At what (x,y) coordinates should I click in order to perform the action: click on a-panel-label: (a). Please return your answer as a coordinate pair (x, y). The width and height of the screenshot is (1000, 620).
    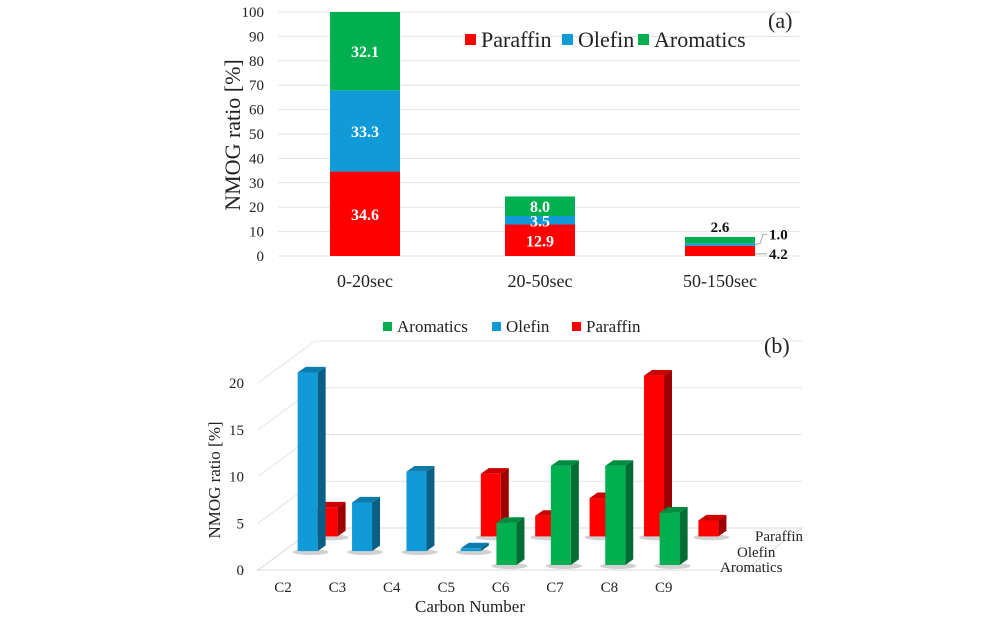
    Looking at the image, I should click on (780, 20).